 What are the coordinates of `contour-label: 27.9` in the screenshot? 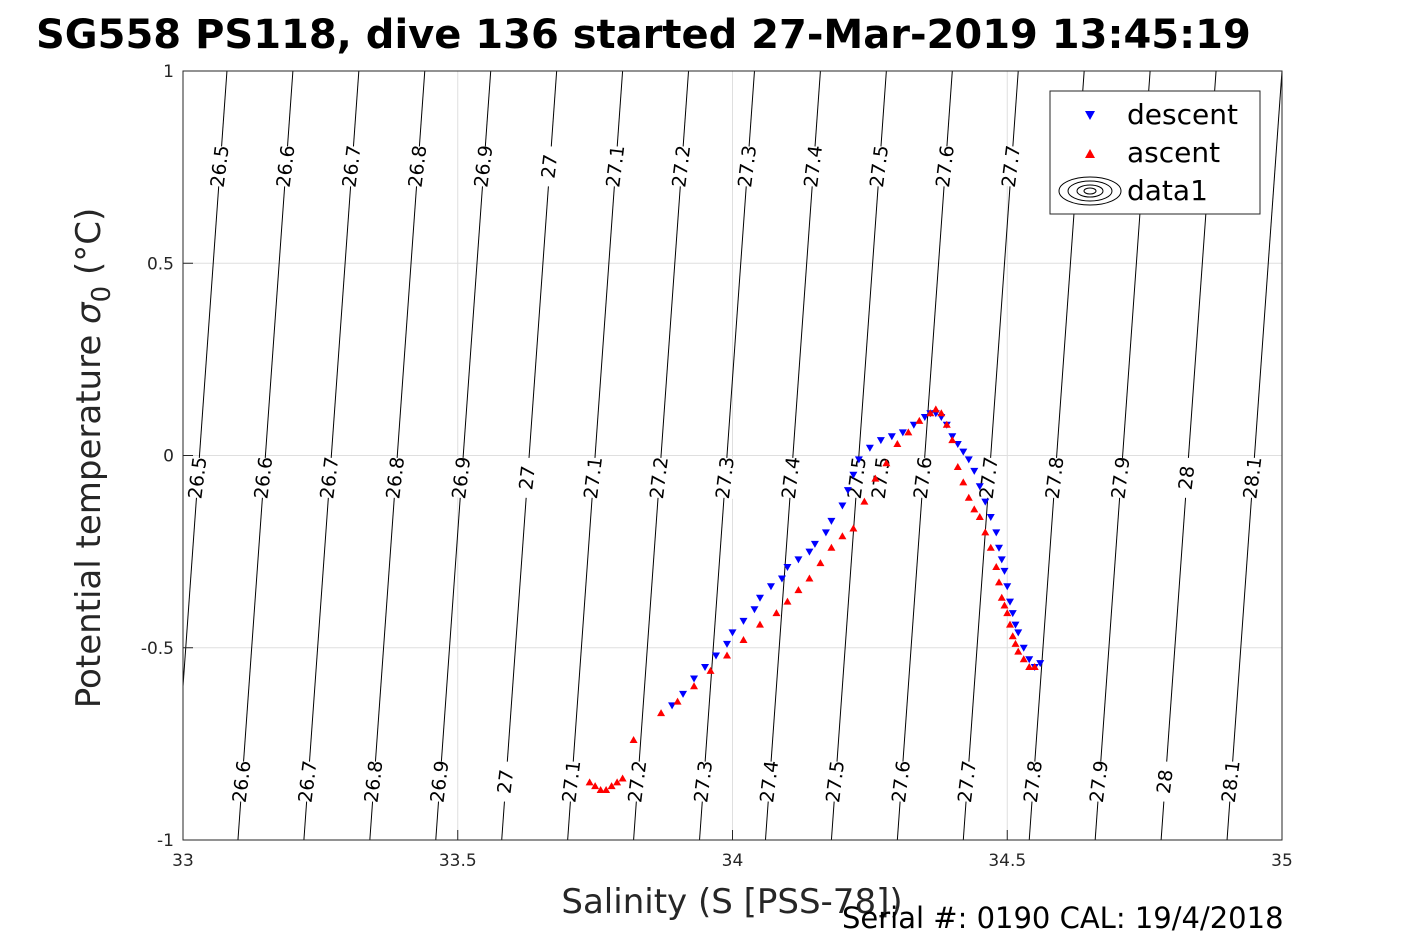 It's located at (1121, 477).